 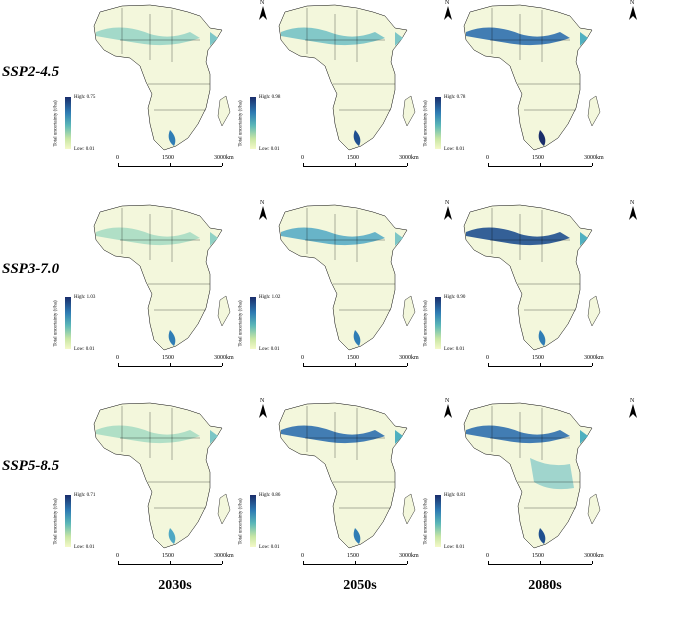 I want to click on legend-high: High: 0.86, so click(x=270, y=495).